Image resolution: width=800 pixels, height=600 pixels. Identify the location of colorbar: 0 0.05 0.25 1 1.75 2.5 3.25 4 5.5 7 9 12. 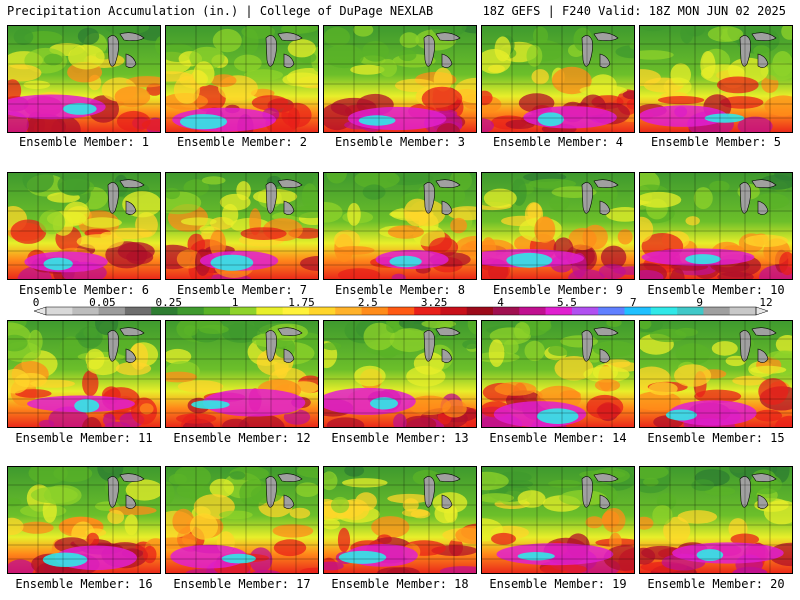
(400, 308).